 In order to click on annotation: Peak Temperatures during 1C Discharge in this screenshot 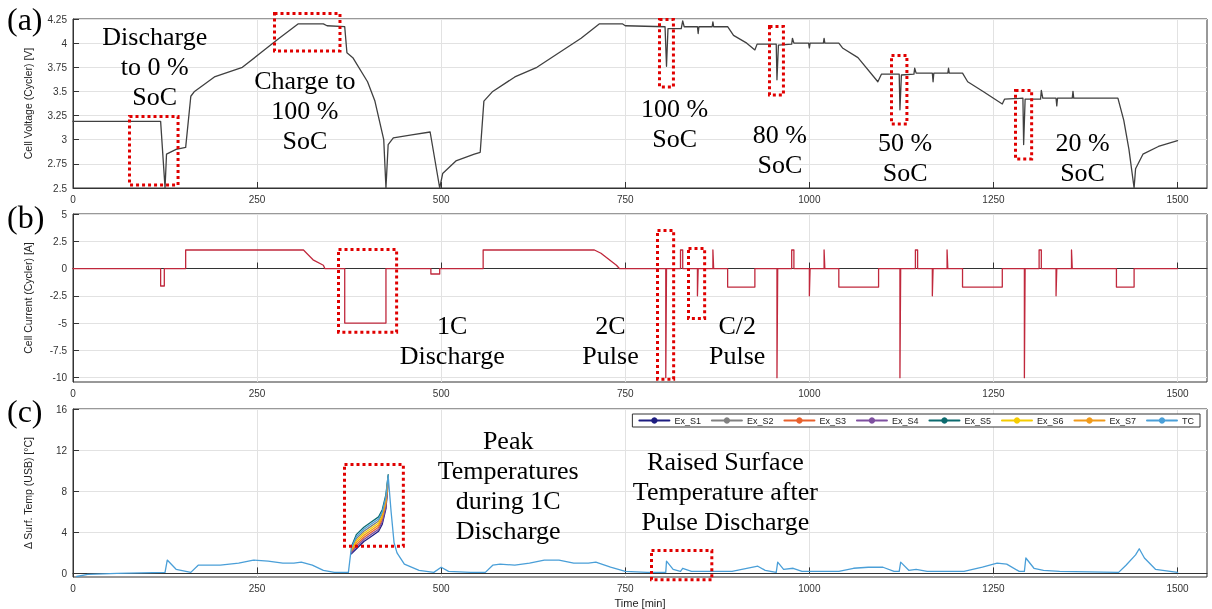, I will do `click(508, 486)`.